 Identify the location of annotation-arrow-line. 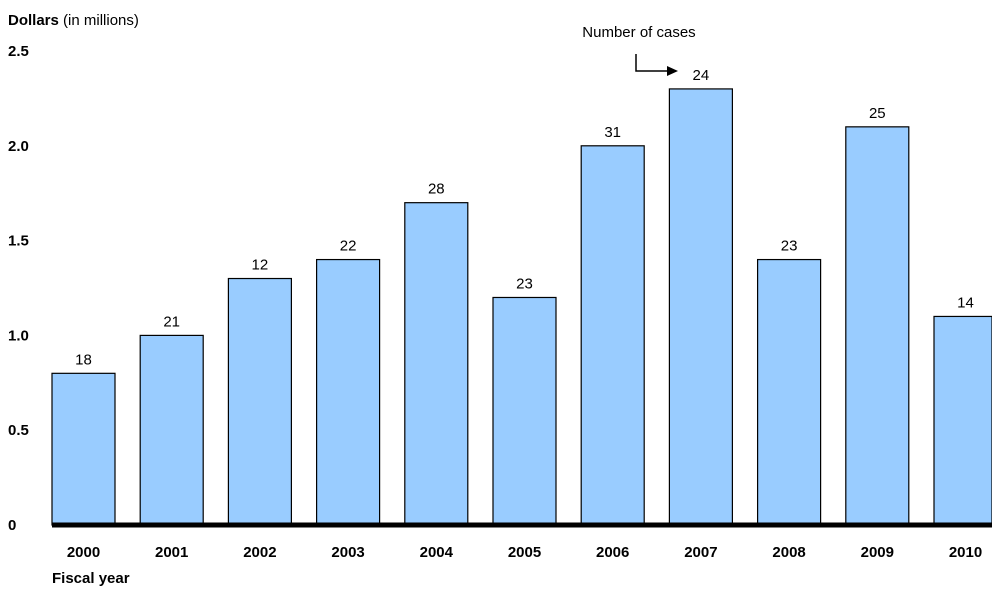
(651, 63).